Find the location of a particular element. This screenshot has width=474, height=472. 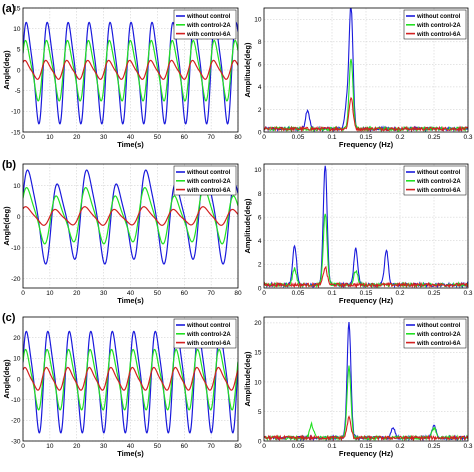

row1-time-xtick-label-8: 80 is located at coordinates (238, 293).